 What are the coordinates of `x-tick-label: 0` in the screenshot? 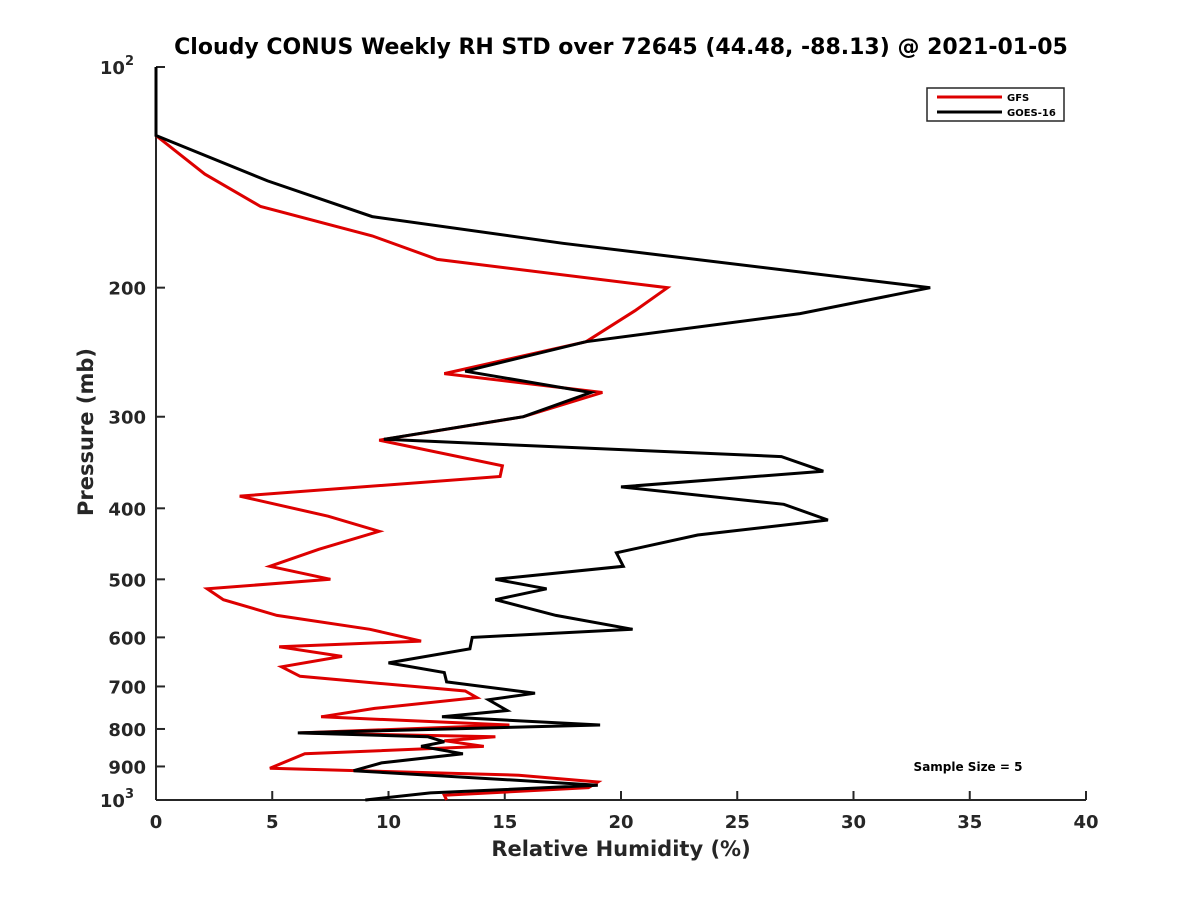 It's located at (156, 822).